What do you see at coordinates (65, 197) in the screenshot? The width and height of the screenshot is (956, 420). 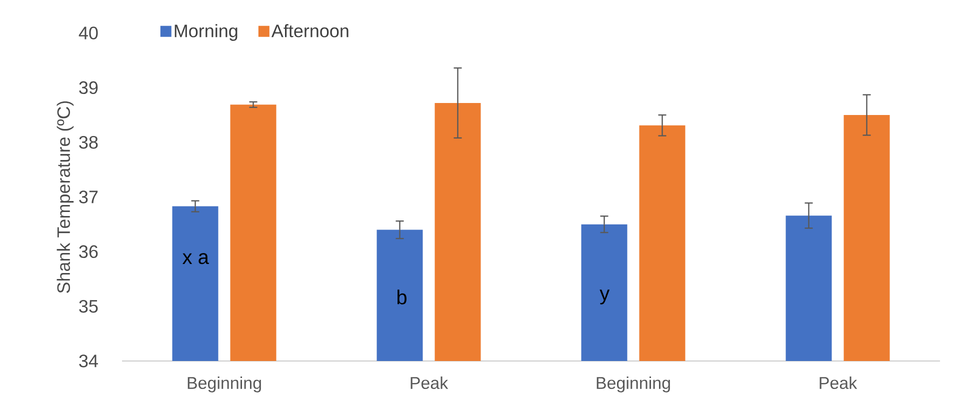 I see `y-axis-title: Shank Temperature (ºC)` at bounding box center [65, 197].